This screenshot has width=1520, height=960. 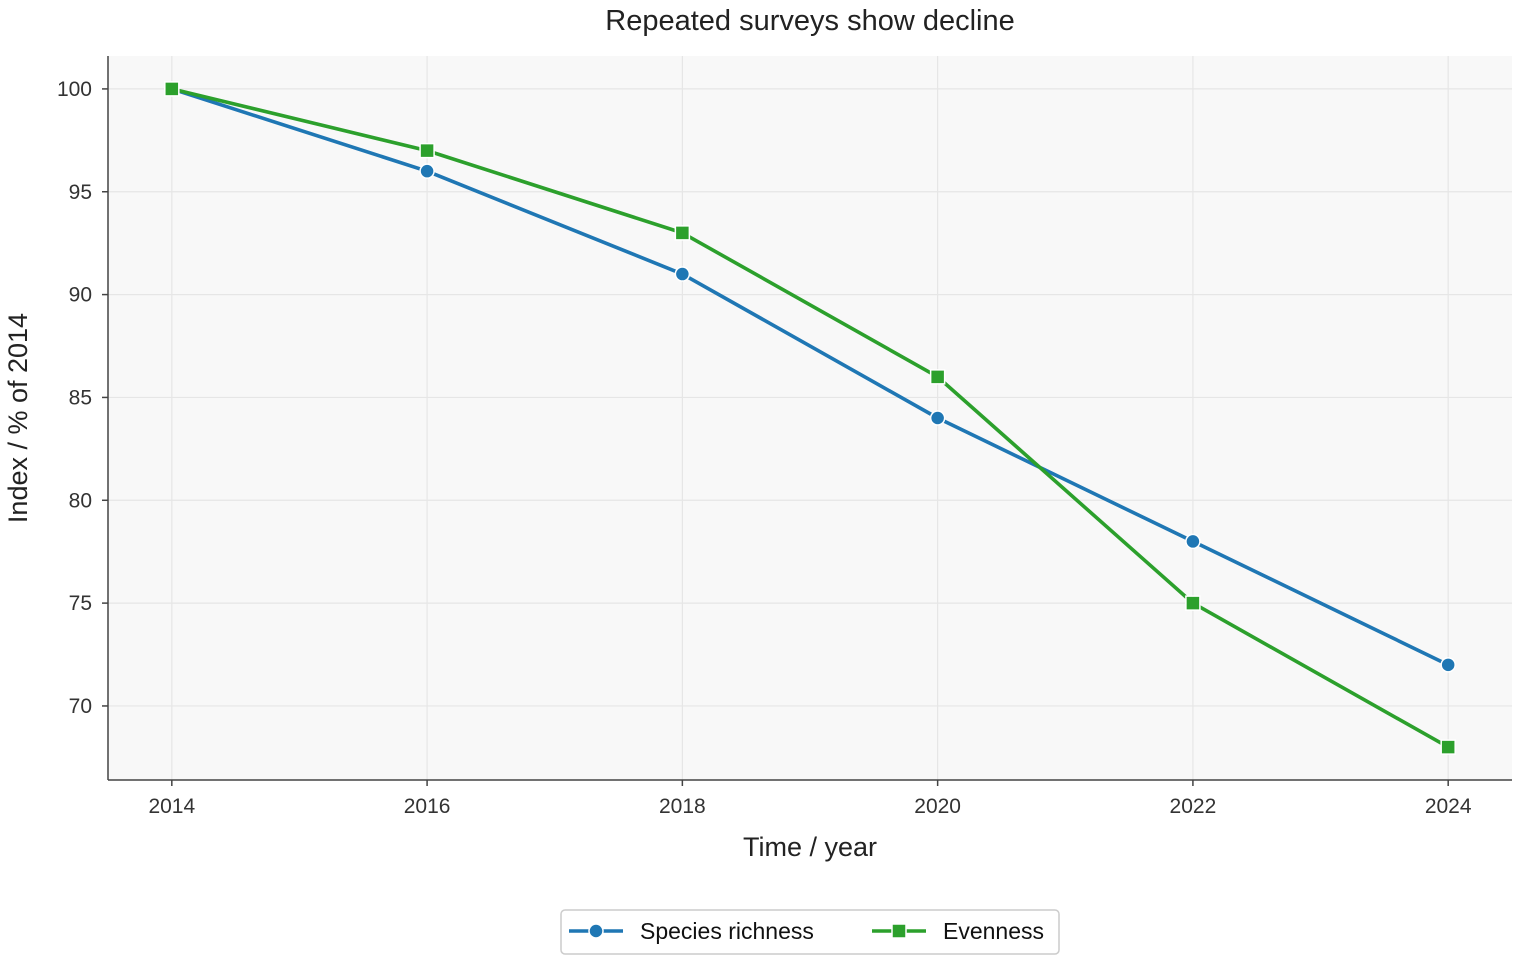 What do you see at coordinates (810, 847) in the screenshot?
I see `x-axis-label: Time / year` at bounding box center [810, 847].